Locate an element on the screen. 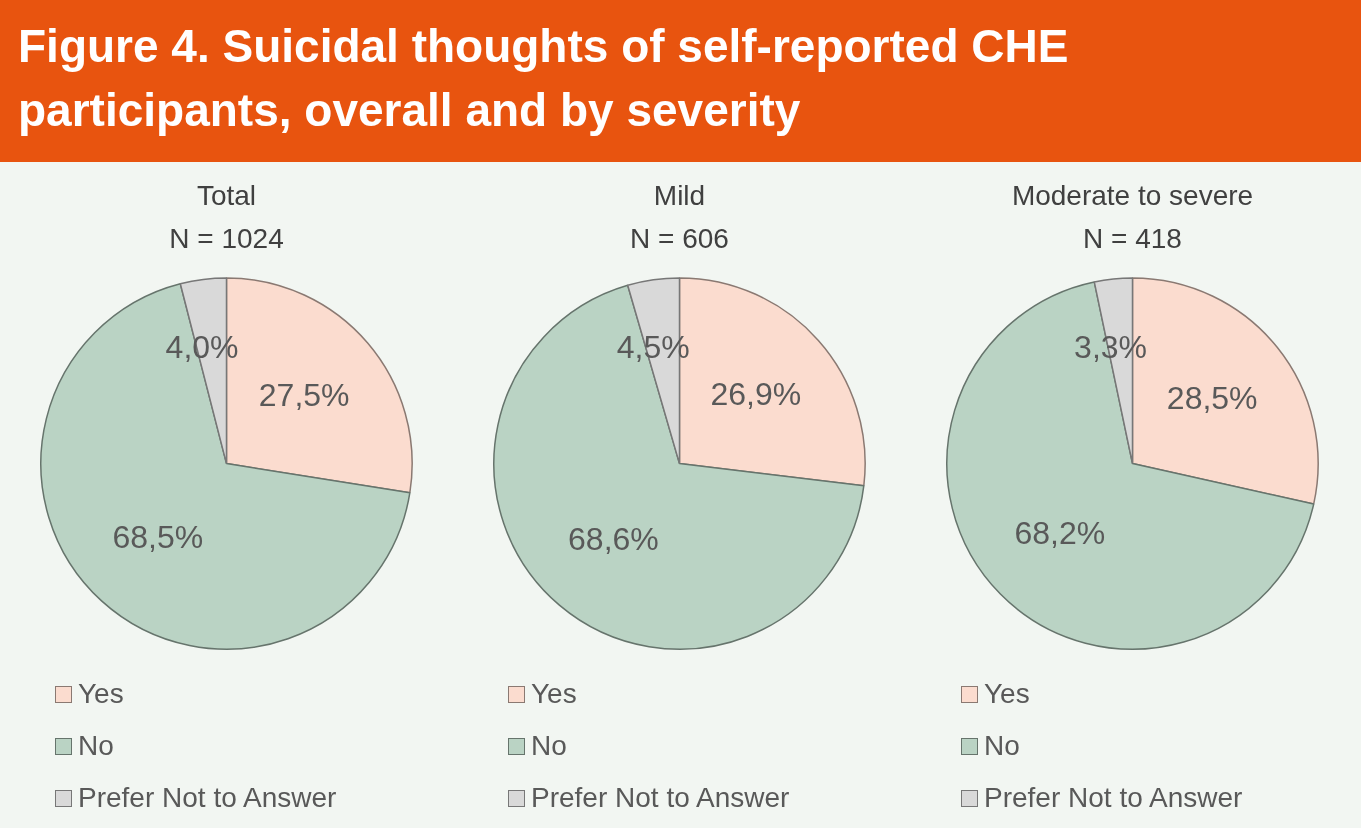 Image resolution: width=1361 pixels, height=828 pixels. data-label: 68,2% is located at coordinates (1060, 533).